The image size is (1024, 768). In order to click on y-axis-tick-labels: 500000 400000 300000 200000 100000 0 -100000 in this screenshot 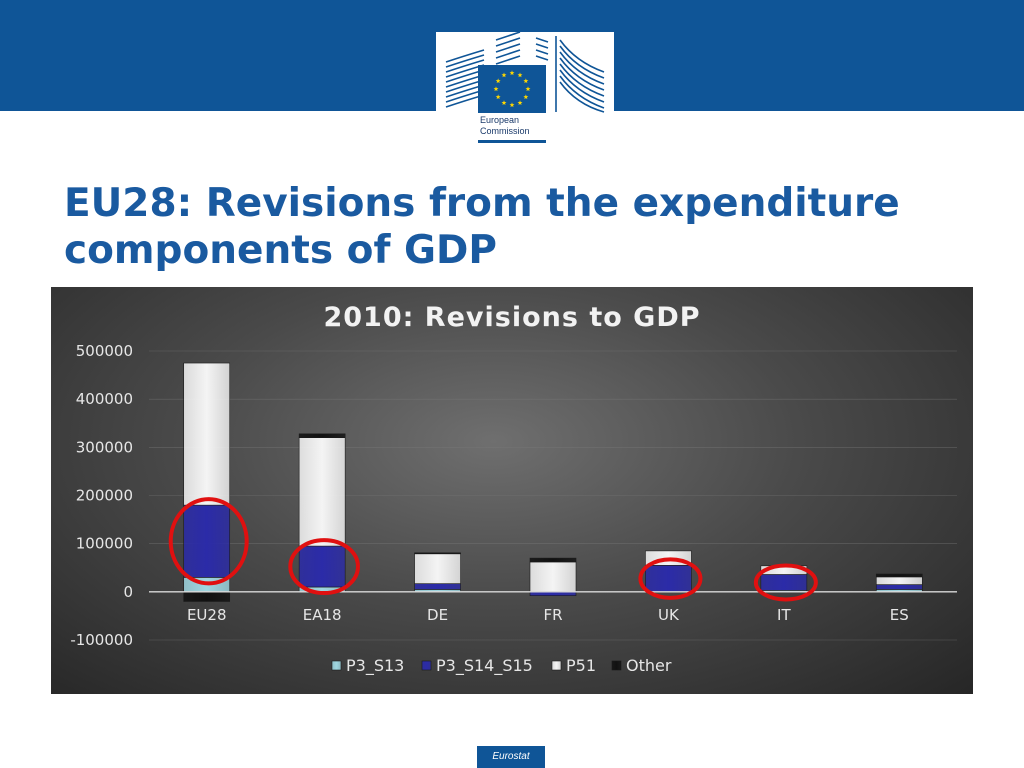, I will do `click(101, 495)`.